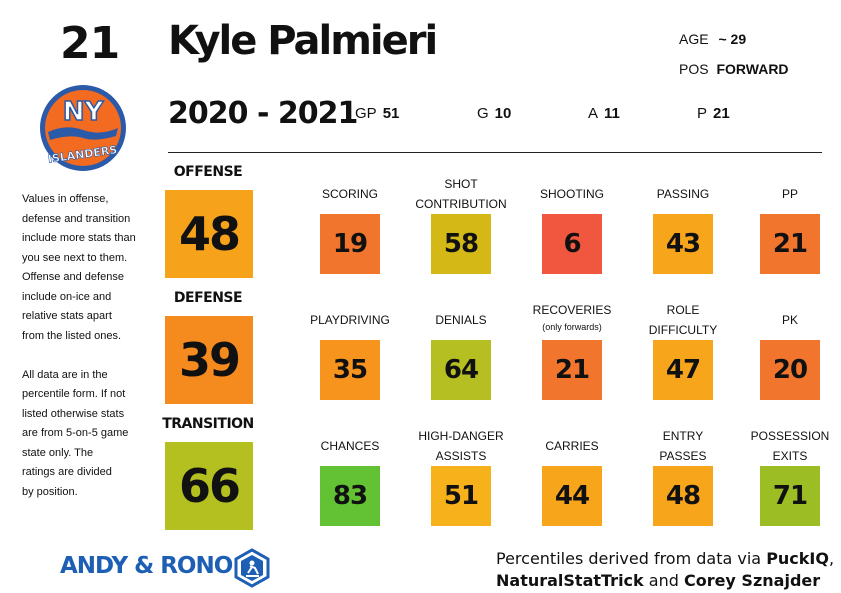 The image size is (841, 593). Describe the element at coordinates (75, 257) in the screenshot. I see `note-line: you see next to them.` at that location.